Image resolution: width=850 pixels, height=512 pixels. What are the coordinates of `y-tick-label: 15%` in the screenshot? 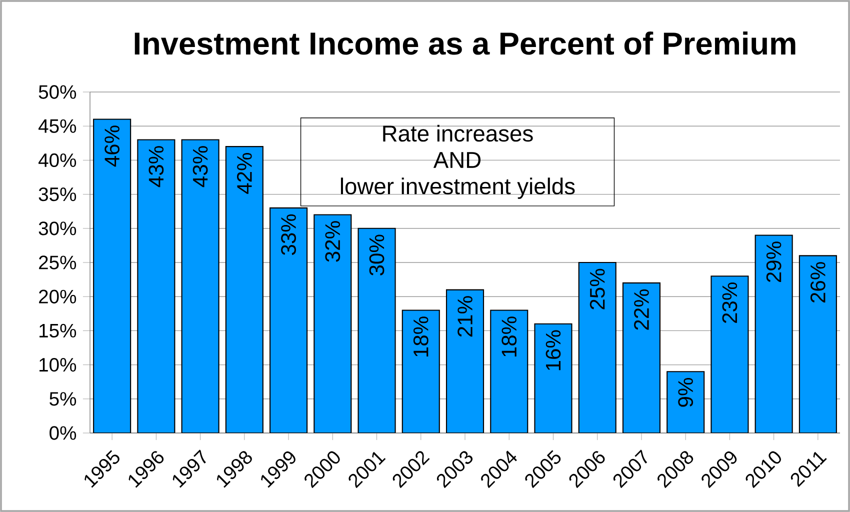 It's located at (58, 331).